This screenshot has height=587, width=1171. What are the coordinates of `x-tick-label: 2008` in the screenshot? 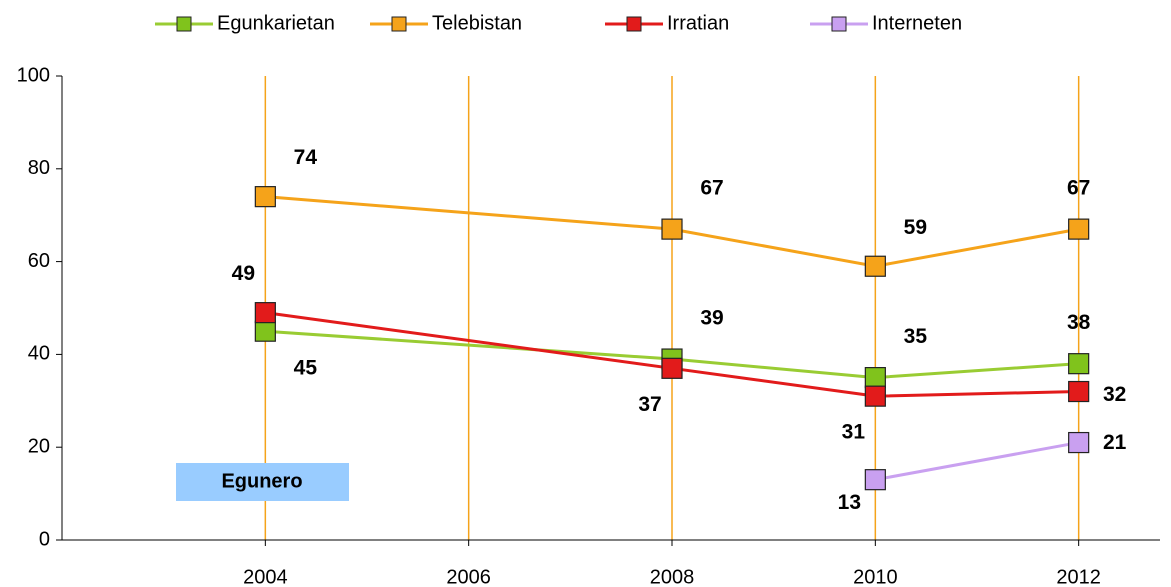 It's located at (672, 576).